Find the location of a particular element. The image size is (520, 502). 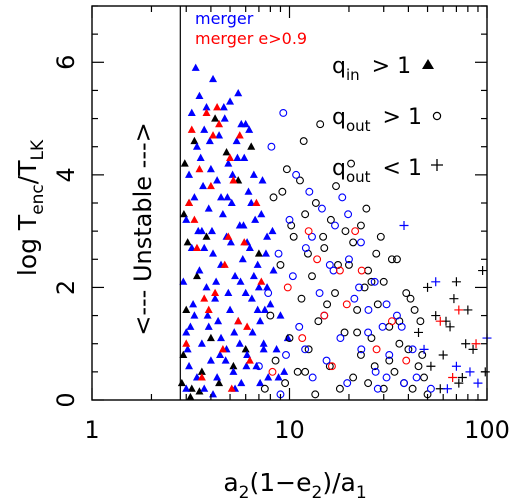

circle-marker-icon is located at coordinates (437, 116).